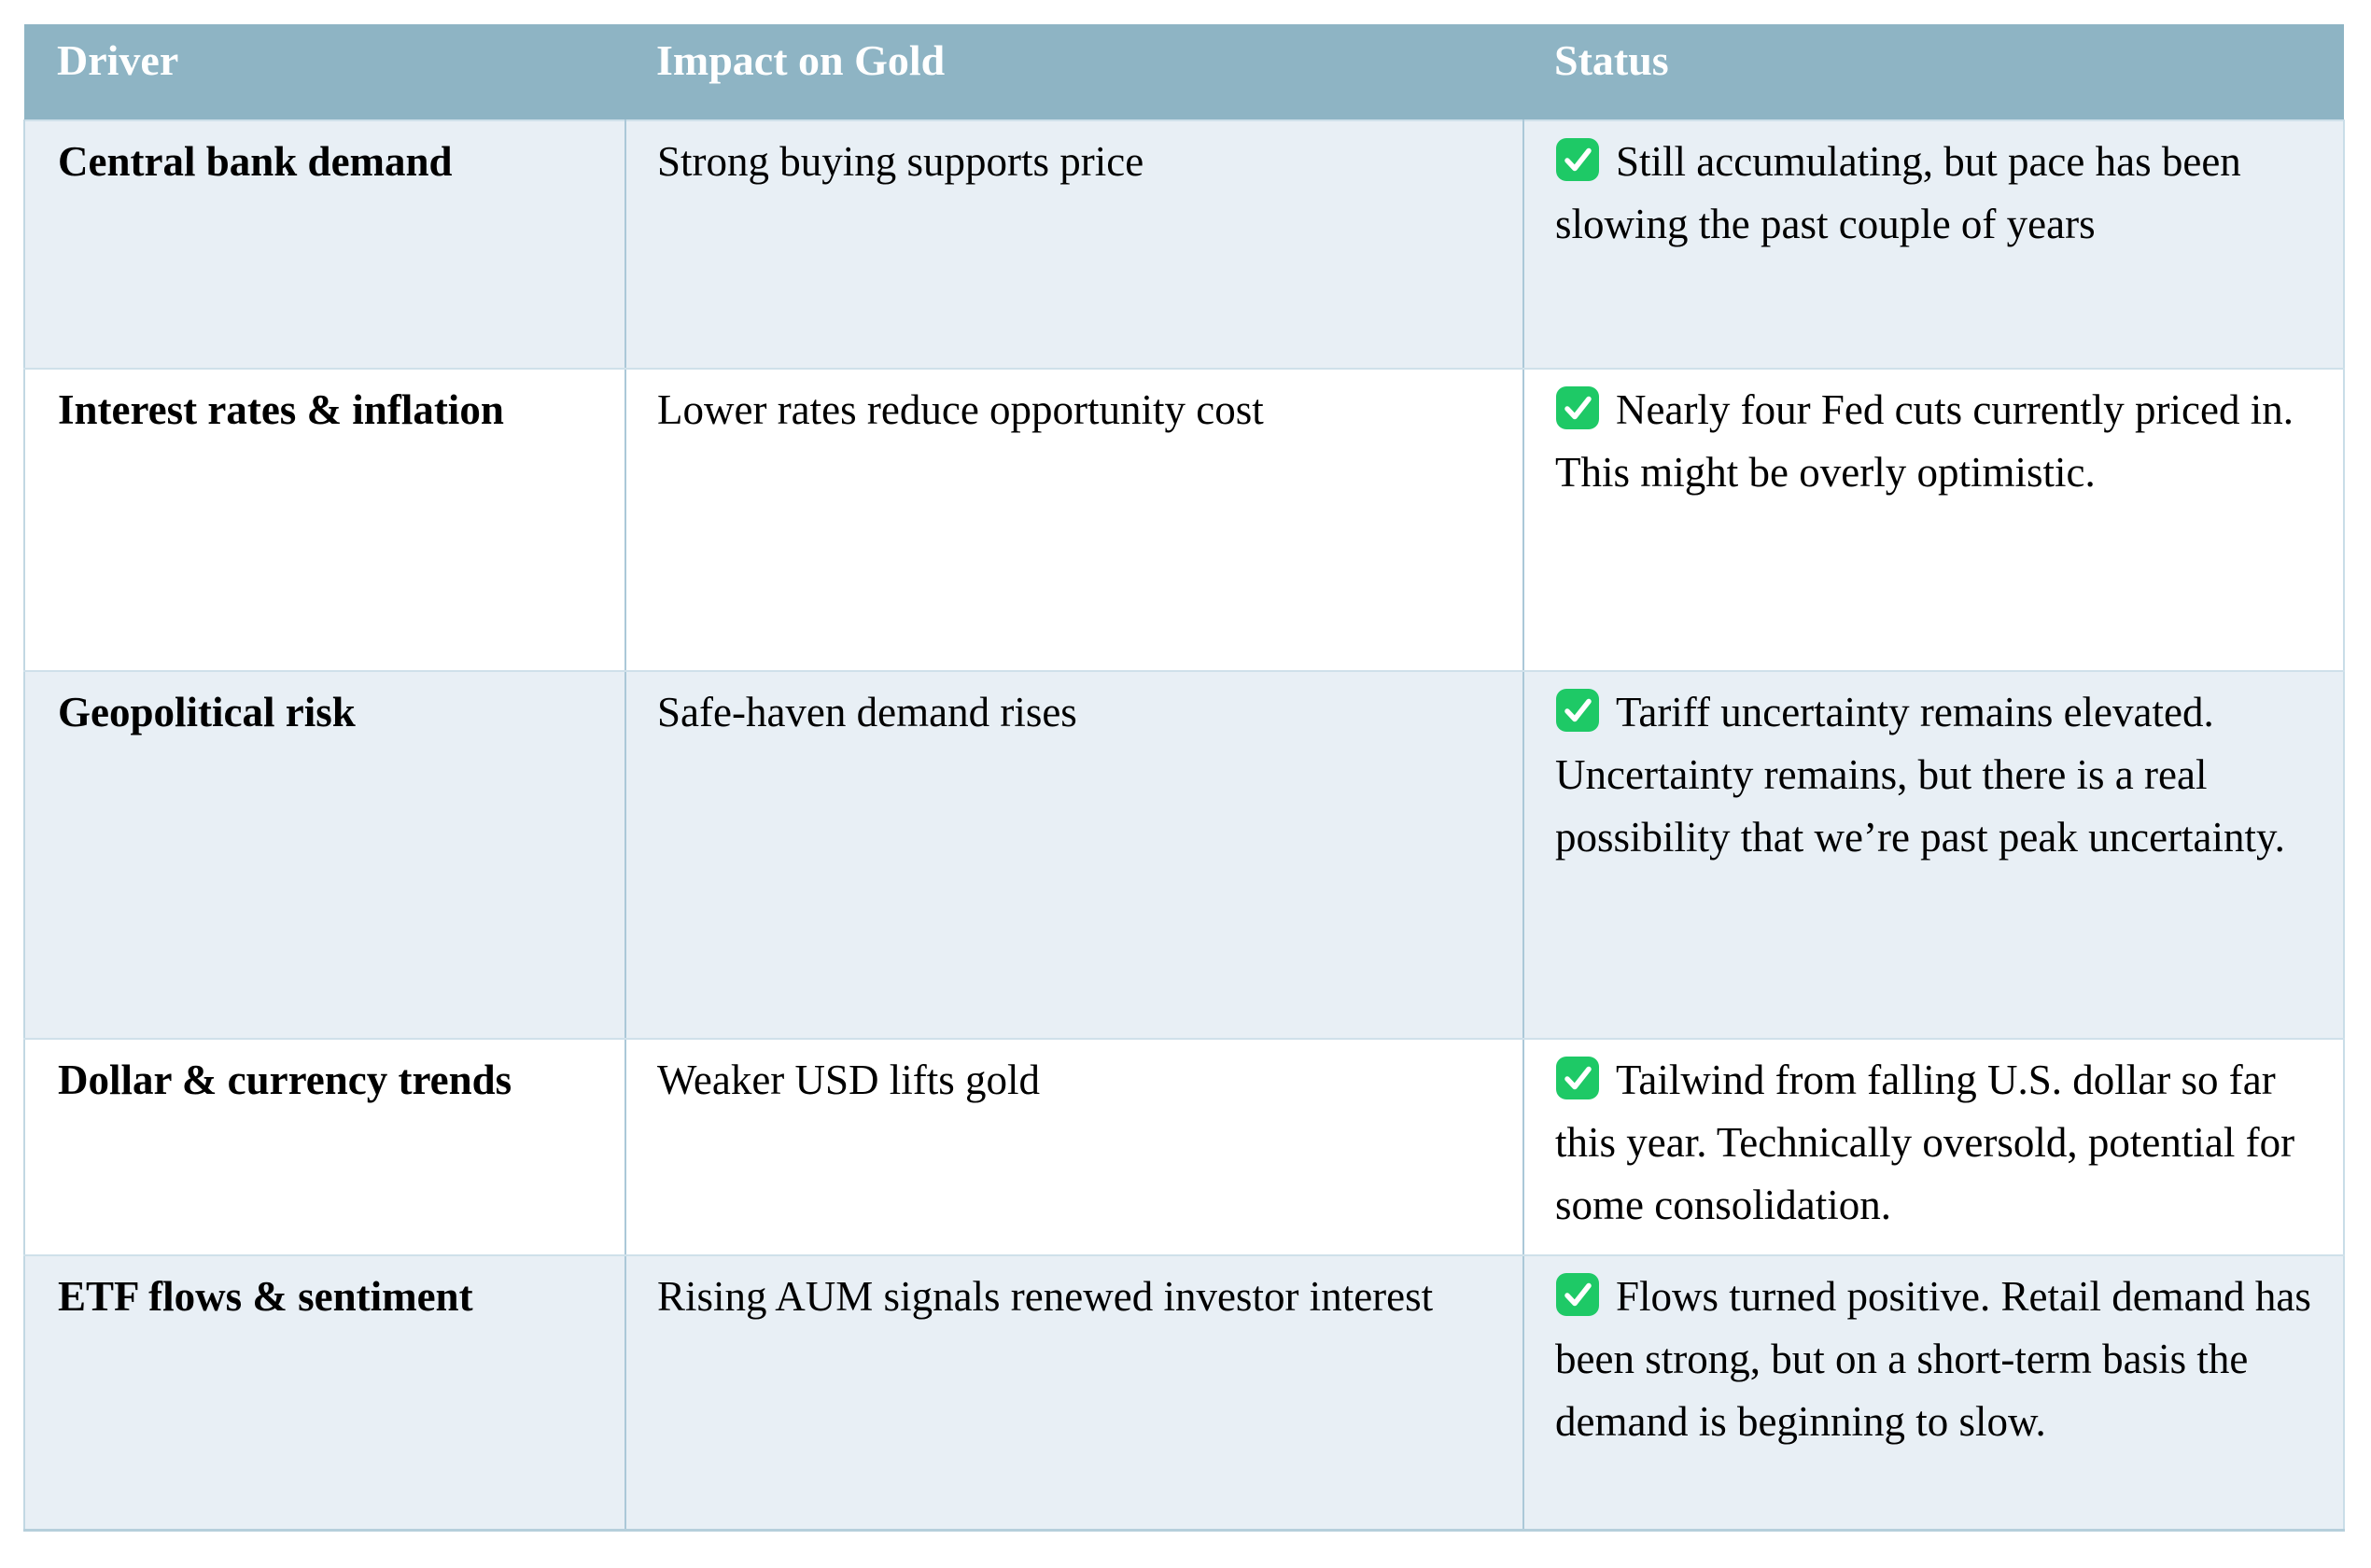 This screenshot has width=2371, height=1568. Describe the element at coordinates (324, 72) in the screenshot. I see `column-header-driver: Driver` at that location.